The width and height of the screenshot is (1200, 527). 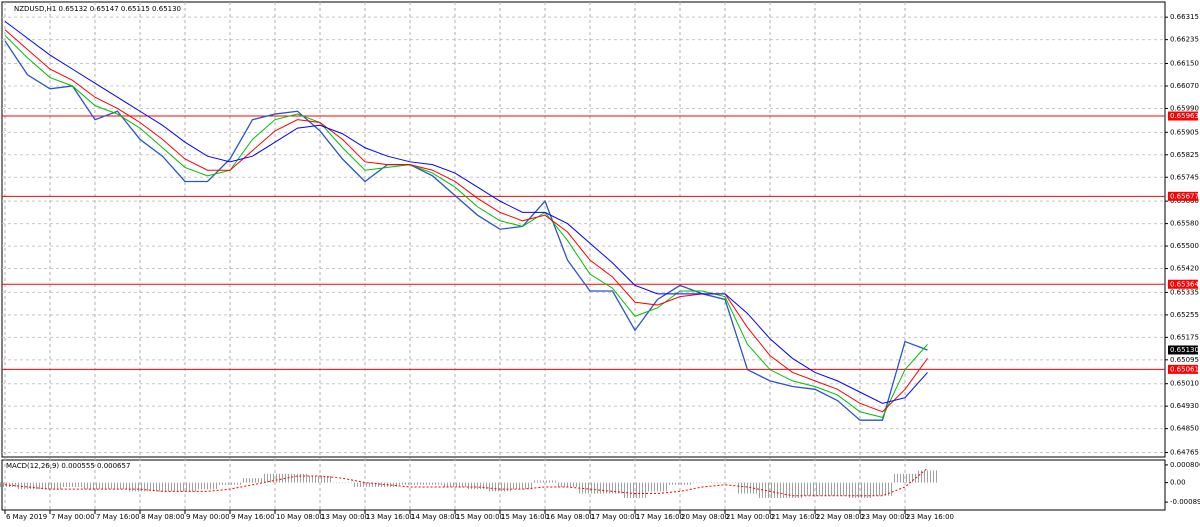 I want to click on level-label: 0.65677, so click(x=1184, y=196).